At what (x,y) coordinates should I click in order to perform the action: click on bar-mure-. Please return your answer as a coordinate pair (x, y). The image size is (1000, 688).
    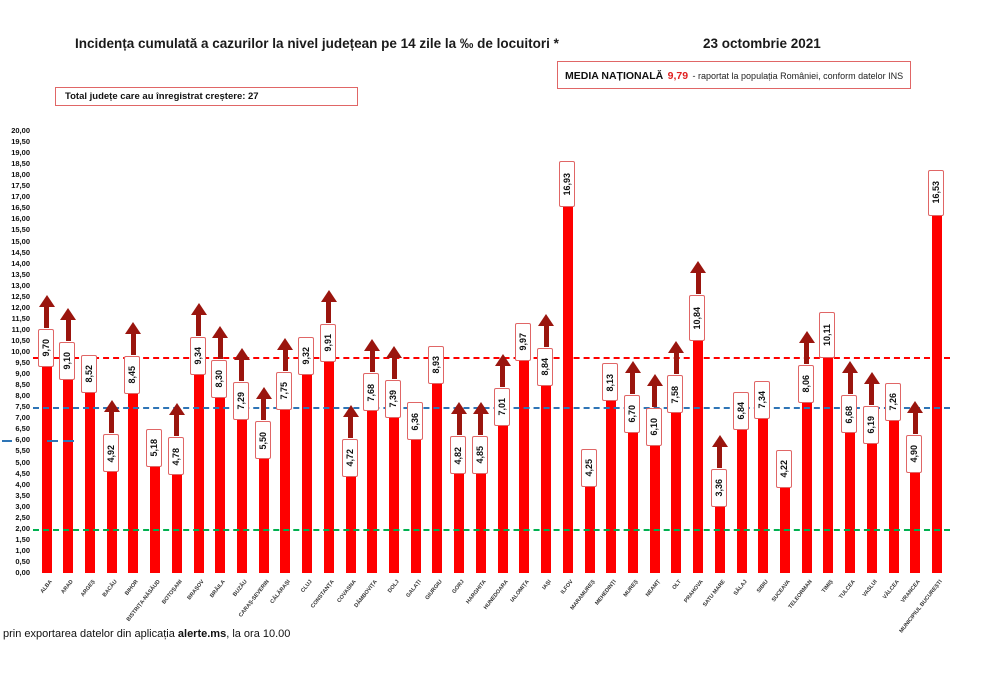
    Looking at the image, I should click on (632, 498).